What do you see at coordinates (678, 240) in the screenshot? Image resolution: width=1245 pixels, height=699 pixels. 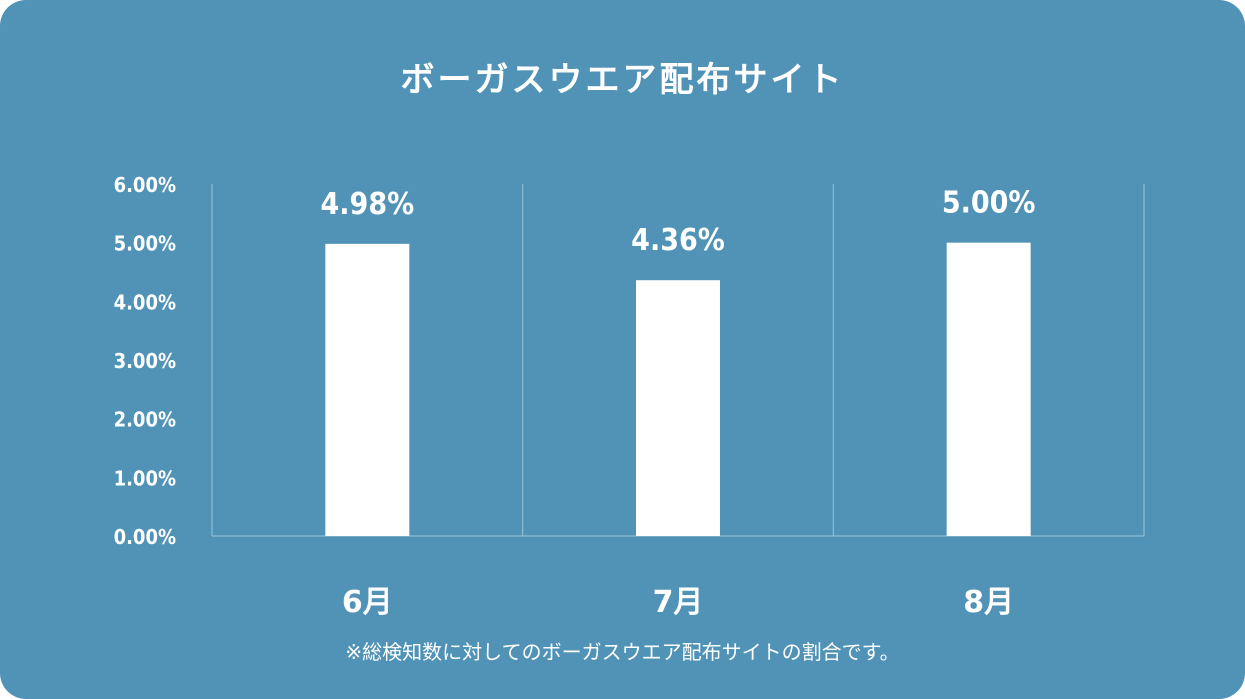 I see `data-label: 4.36%` at bounding box center [678, 240].